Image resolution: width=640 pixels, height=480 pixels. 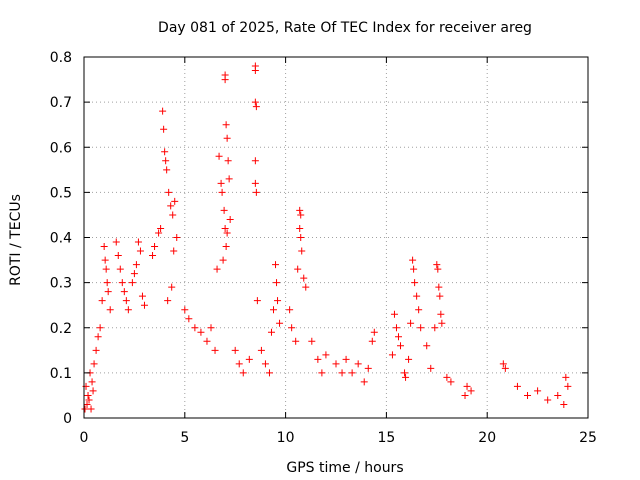 What do you see at coordinates (286, 438) in the screenshot?
I see `x-tick-label: 10` at bounding box center [286, 438].